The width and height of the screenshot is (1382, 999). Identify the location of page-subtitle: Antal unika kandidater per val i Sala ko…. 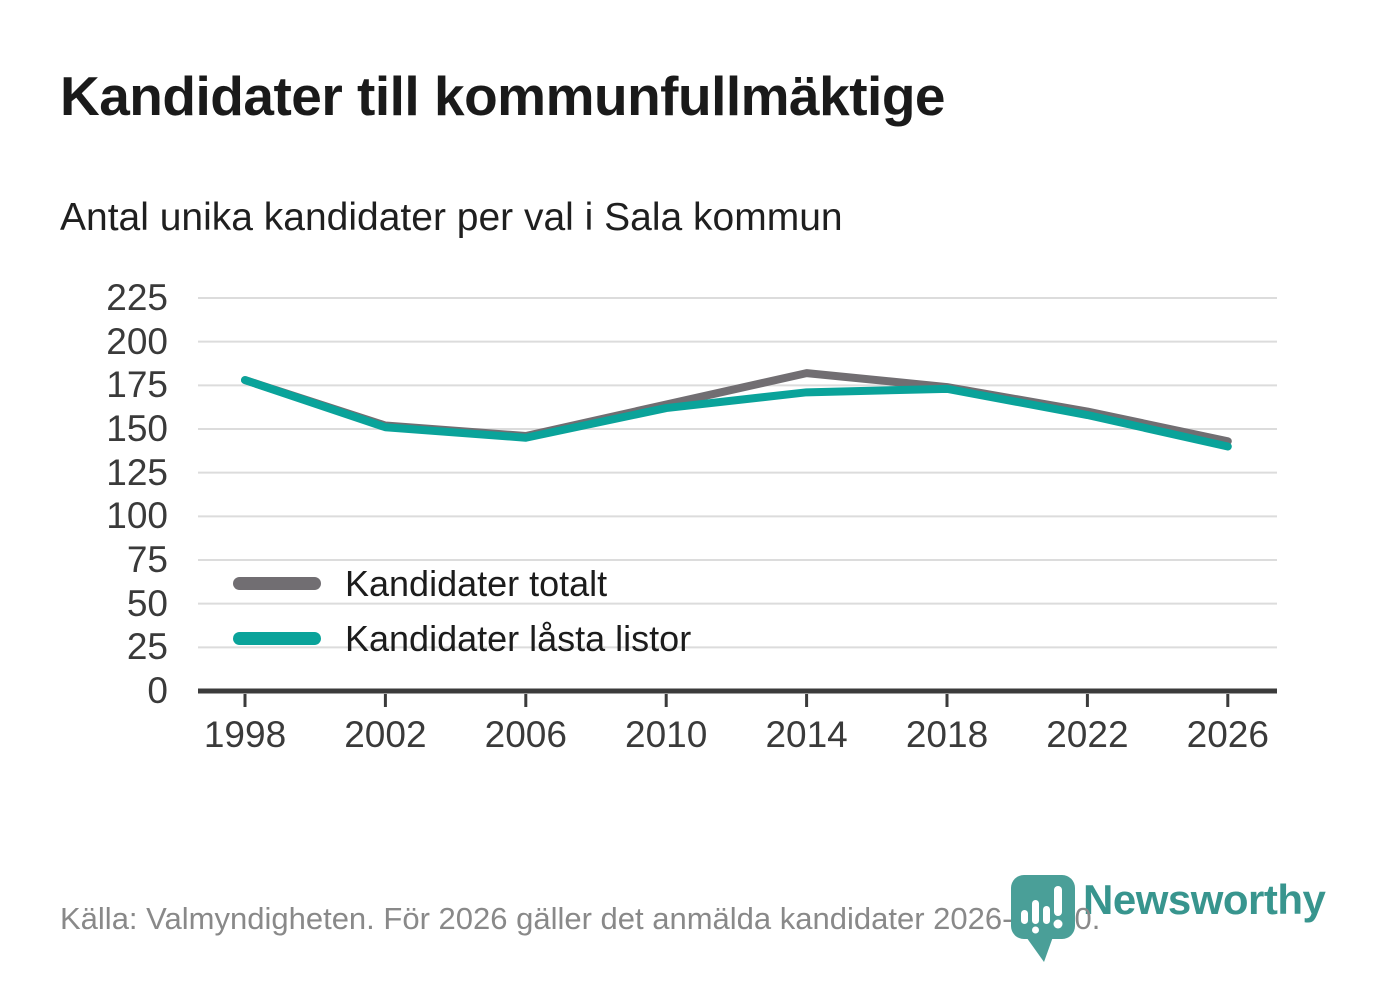
(451, 217).